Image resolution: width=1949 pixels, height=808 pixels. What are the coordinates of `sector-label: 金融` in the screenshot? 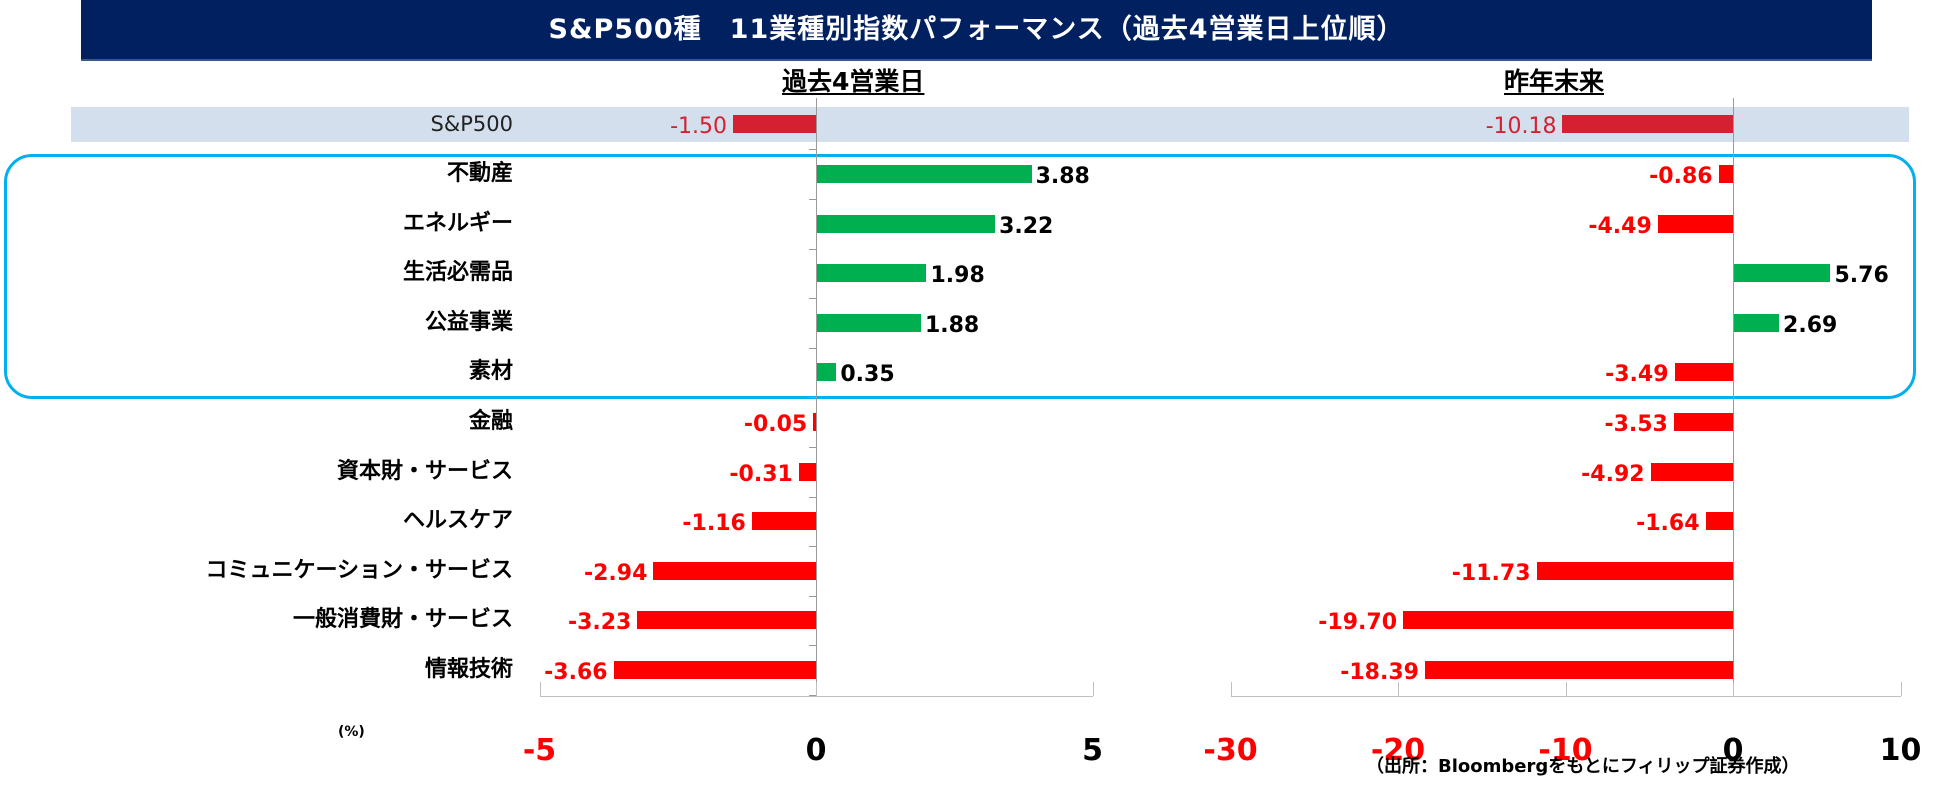 It's located at (490, 421).